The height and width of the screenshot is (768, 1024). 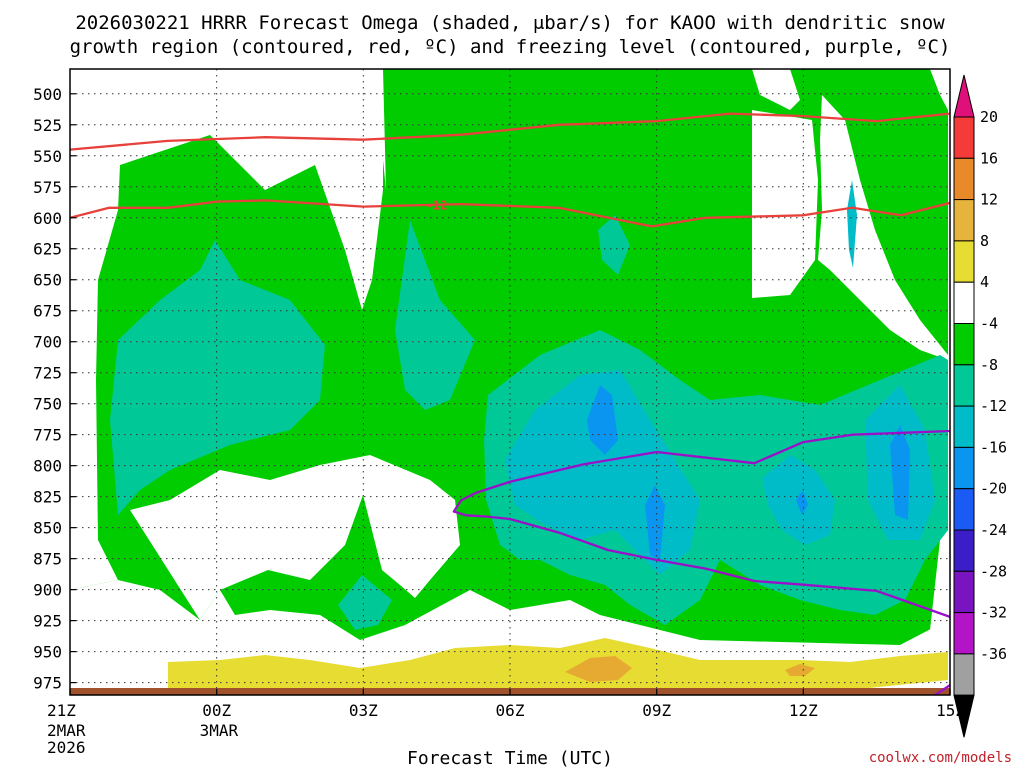 What do you see at coordinates (598, 669) in the screenshot?
I see `omega-region-orange1` at bounding box center [598, 669].